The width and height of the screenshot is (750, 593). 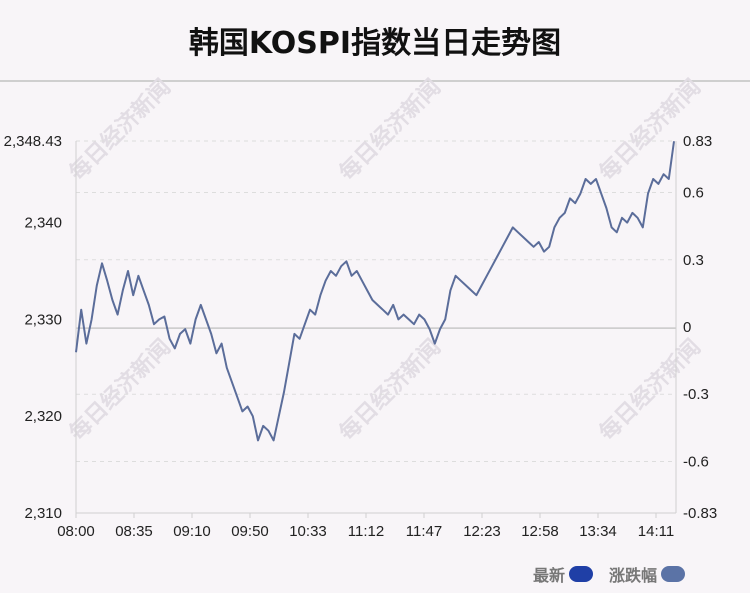 I want to click on title-divider, so click(x=375, y=81).